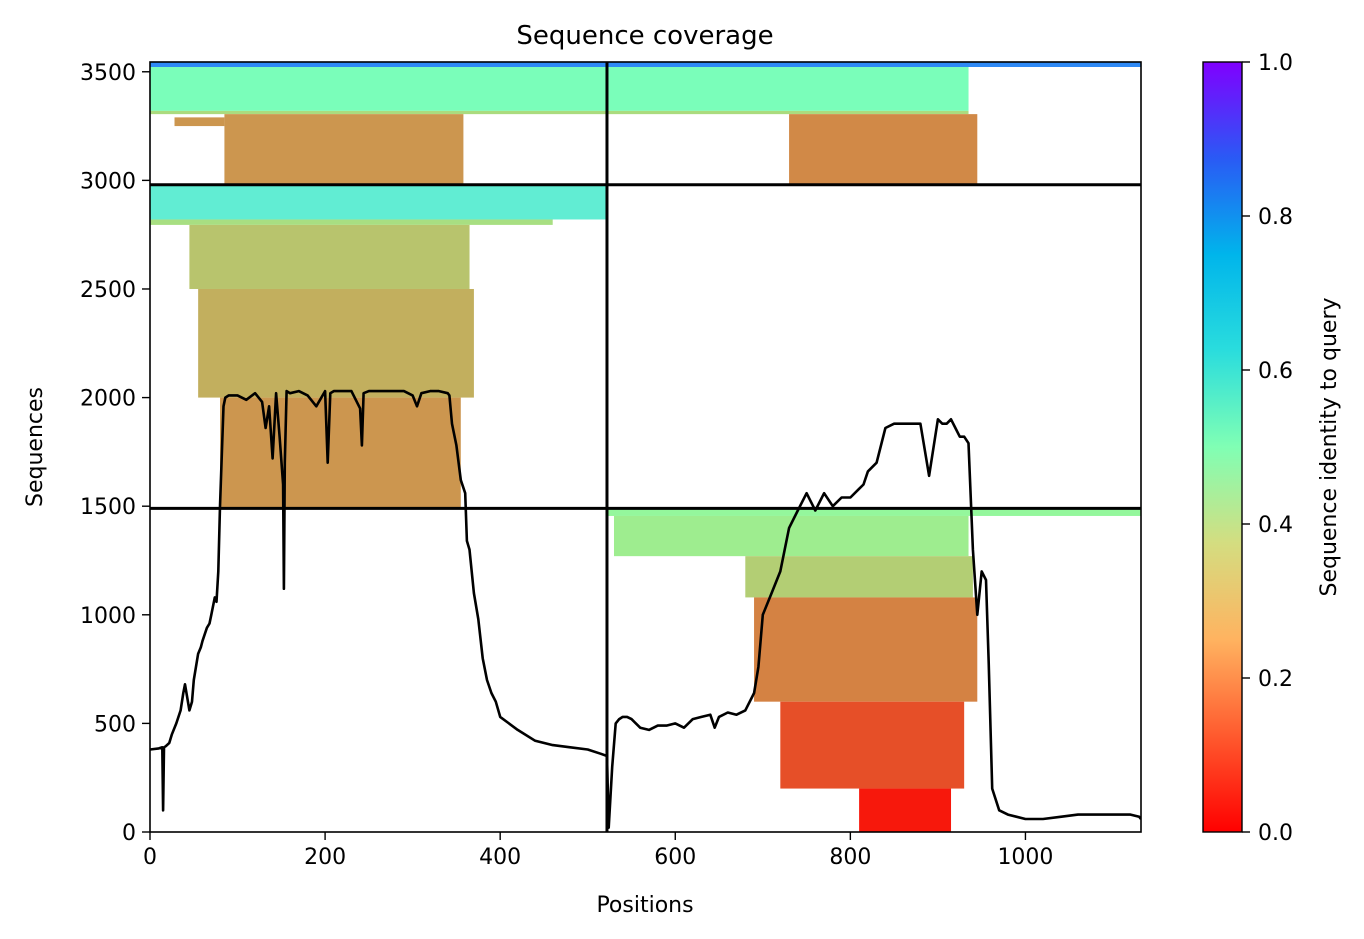 This screenshot has height=939, width=1364. Describe the element at coordinates (108, 616) in the screenshot. I see `y-tick-label: 1000` at that location.